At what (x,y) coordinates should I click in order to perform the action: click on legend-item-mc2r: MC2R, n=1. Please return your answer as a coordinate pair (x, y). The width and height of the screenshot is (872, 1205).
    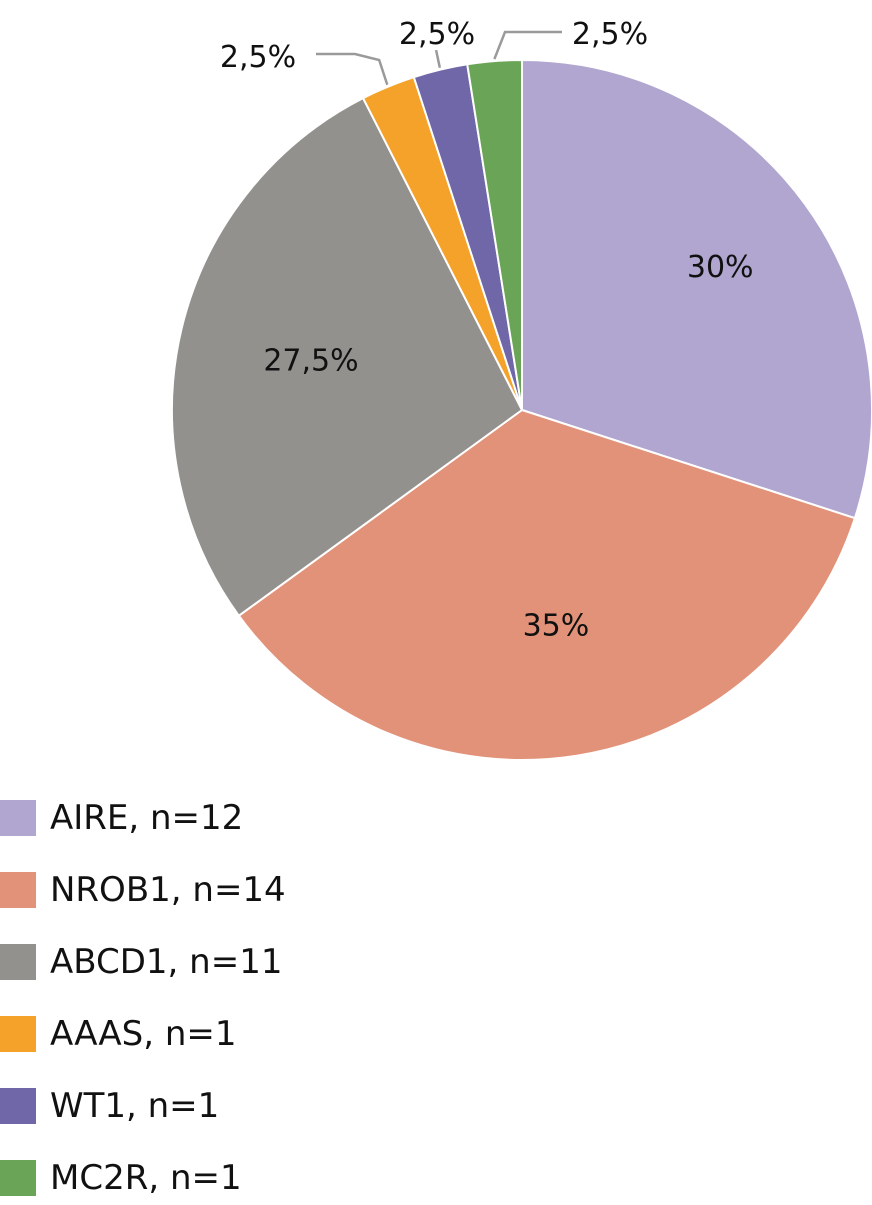
    Looking at the image, I should click on (121, 1178).